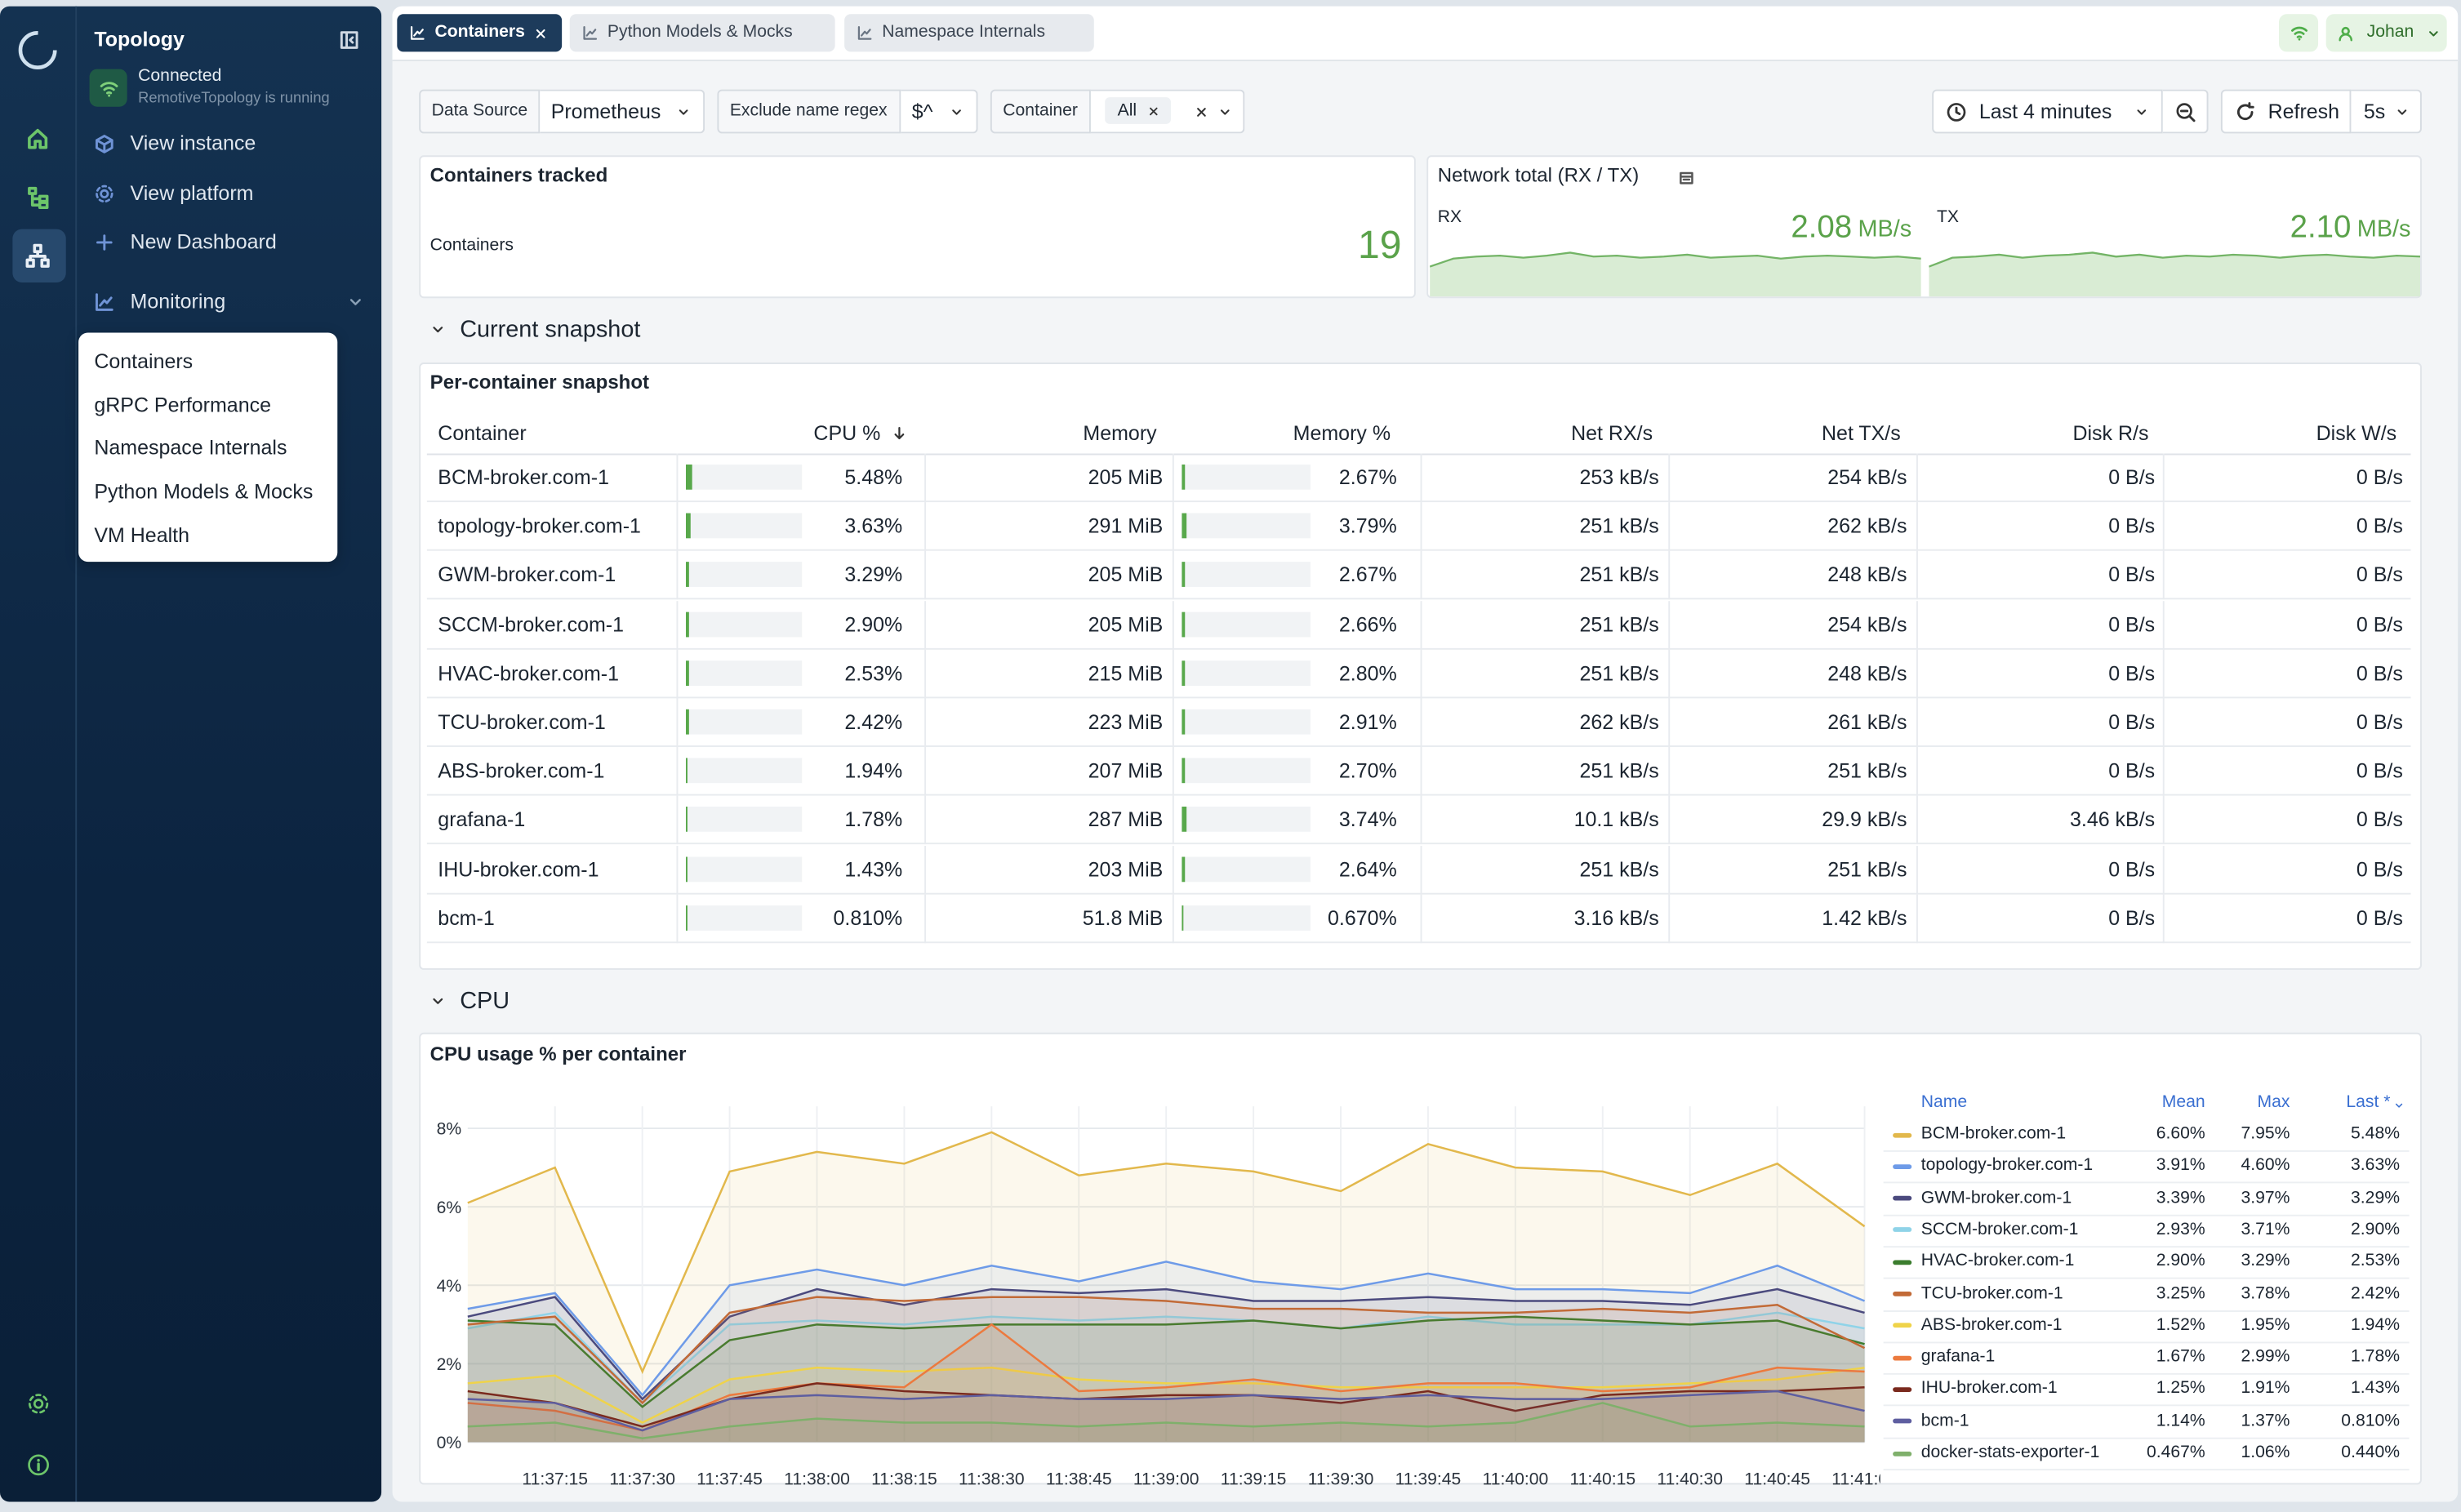  Describe the element at coordinates (1612, 433) in the screenshot. I see `column-header: Net RX/s` at that location.